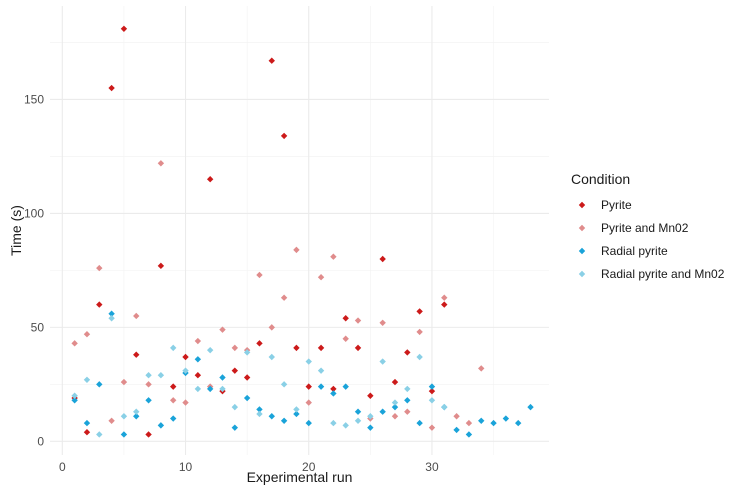 The height and width of the screenshot is (492, 741). I want to click on x-tick-label: 20, so click(309, 467).